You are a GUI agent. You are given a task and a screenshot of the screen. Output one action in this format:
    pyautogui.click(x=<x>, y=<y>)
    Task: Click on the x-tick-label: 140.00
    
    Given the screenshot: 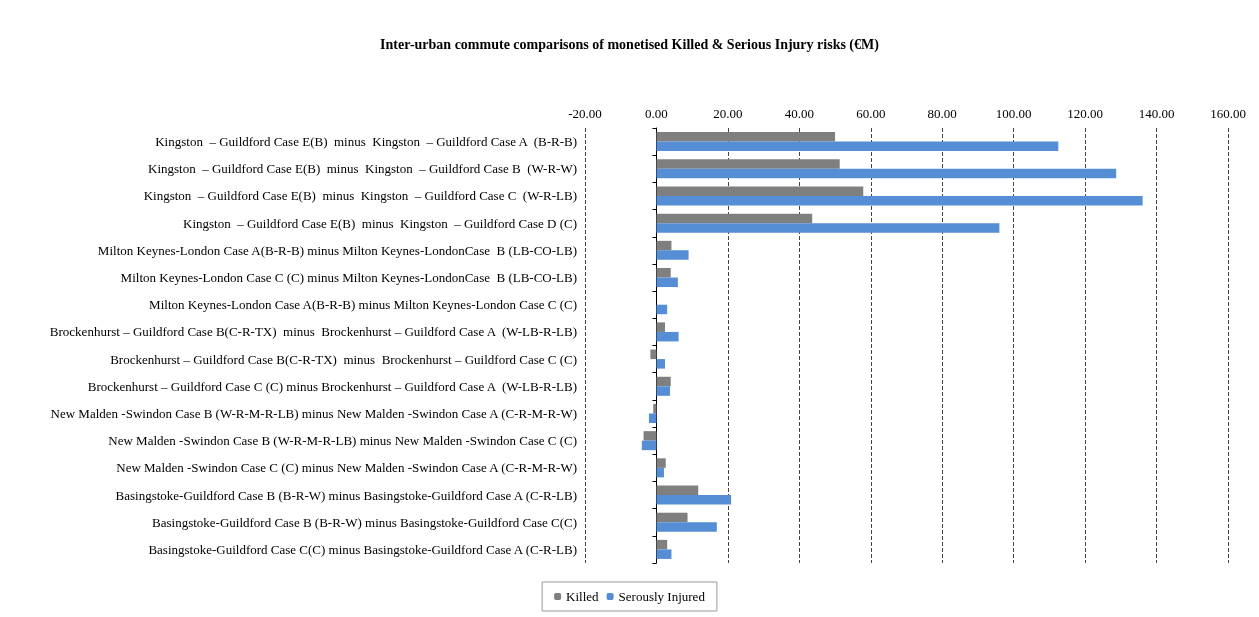 What is the action you would take?
    pyautogui.click(x=1156, y=113)
    